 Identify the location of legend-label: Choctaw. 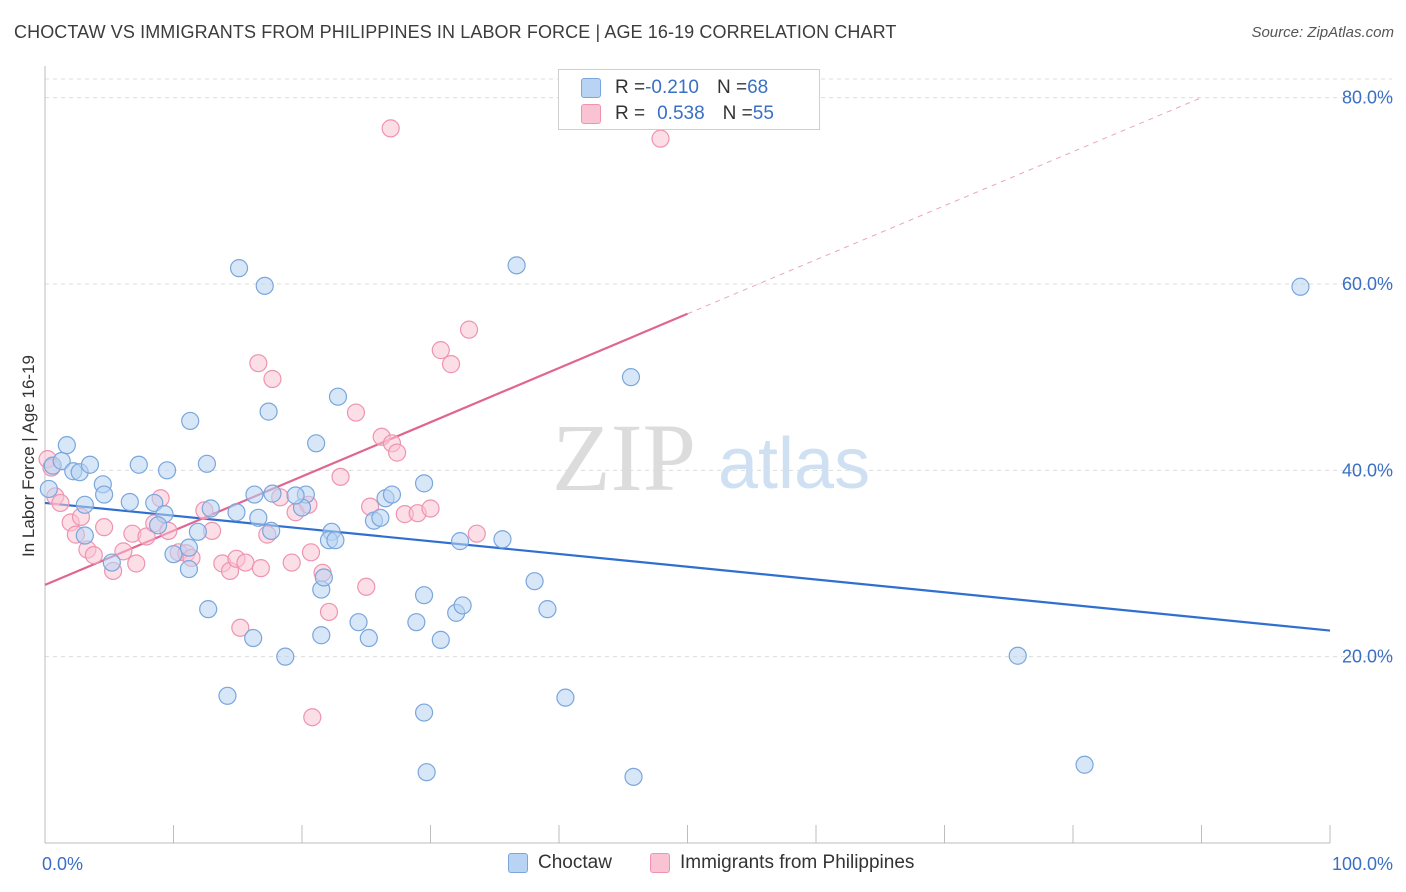
(575, 862).